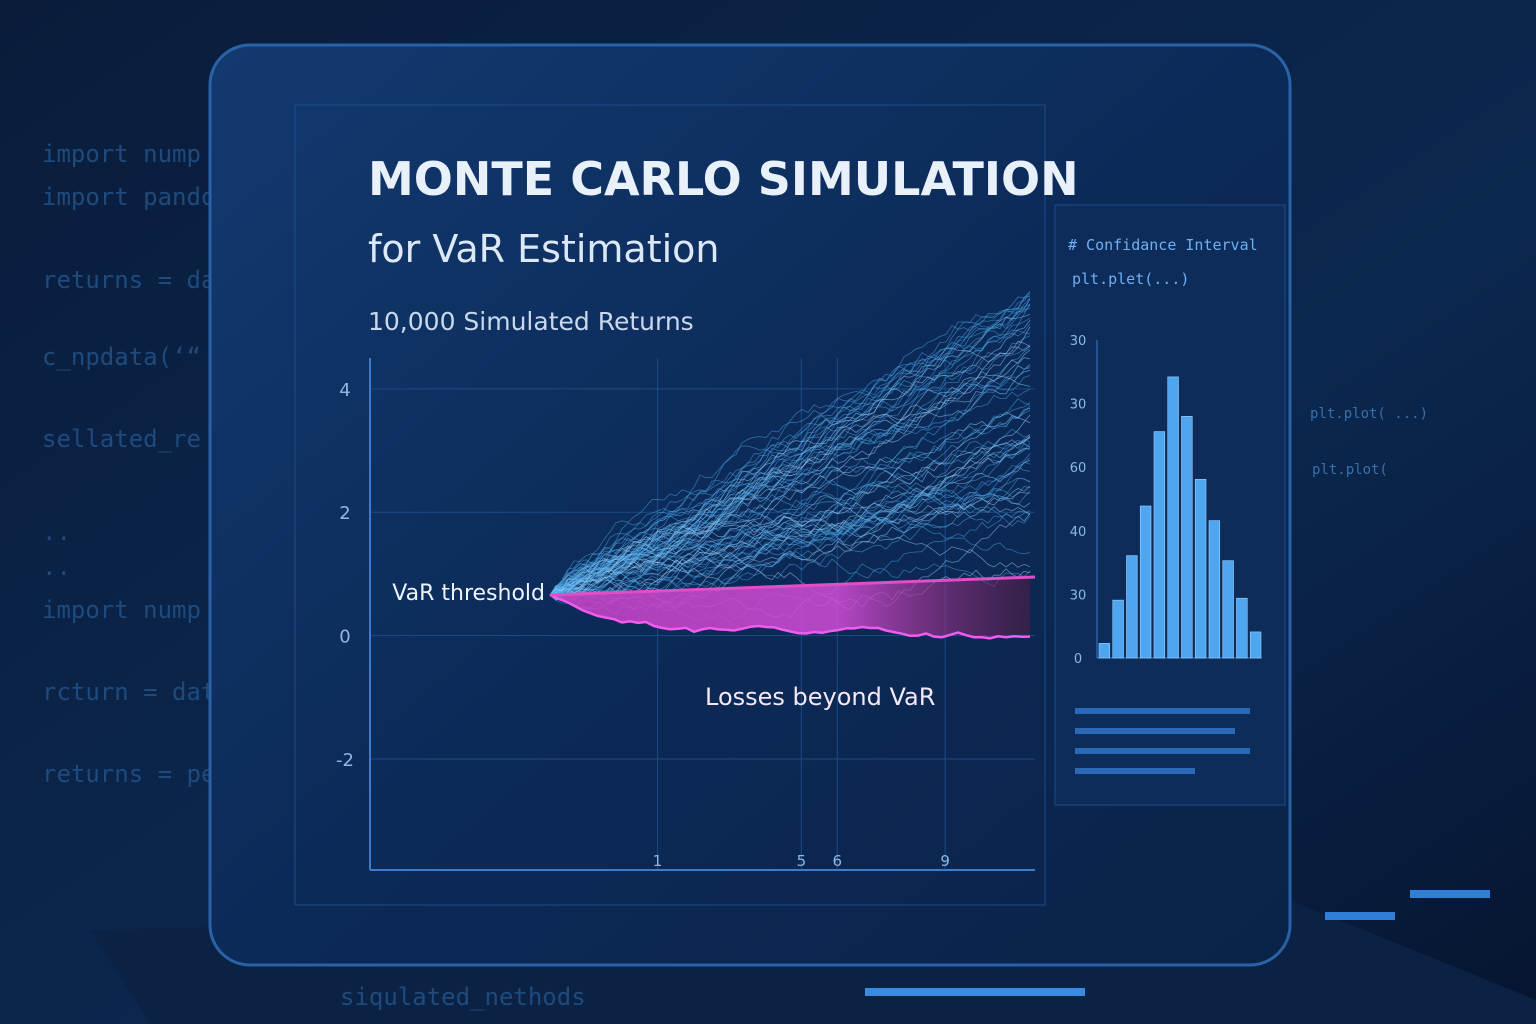 This screenshot has width=1536, height=1024. What do you see at coordinates (1078, 468) in the screenshot?
I see `y-tick-label: 60` at bounding box center [1078, 468].